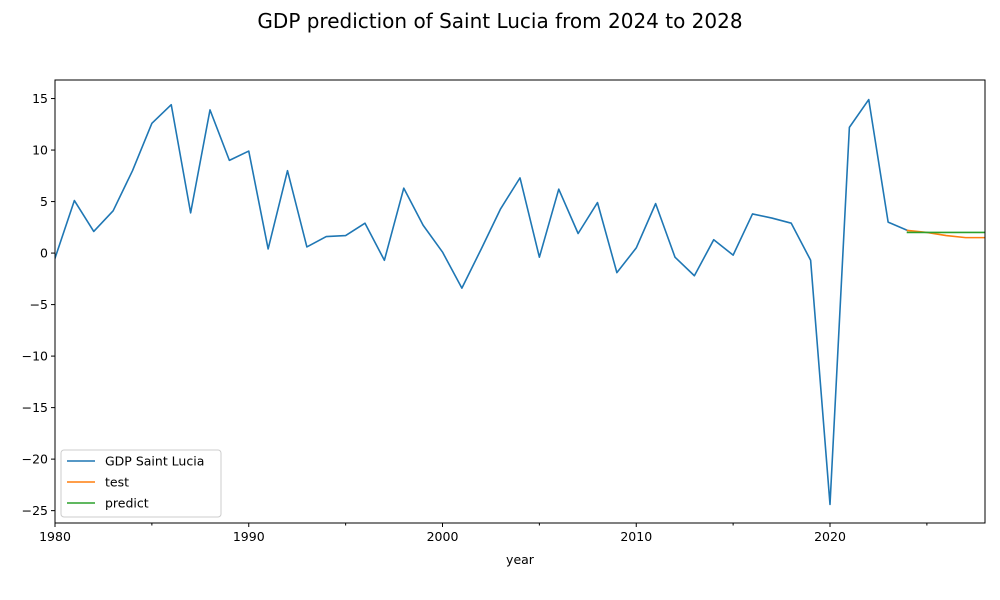 This screenshot has height=600, width=1000. I want to click on y-axis: −25 −20 −15 −10 −5 0 5 10 15, so click(38, 304).